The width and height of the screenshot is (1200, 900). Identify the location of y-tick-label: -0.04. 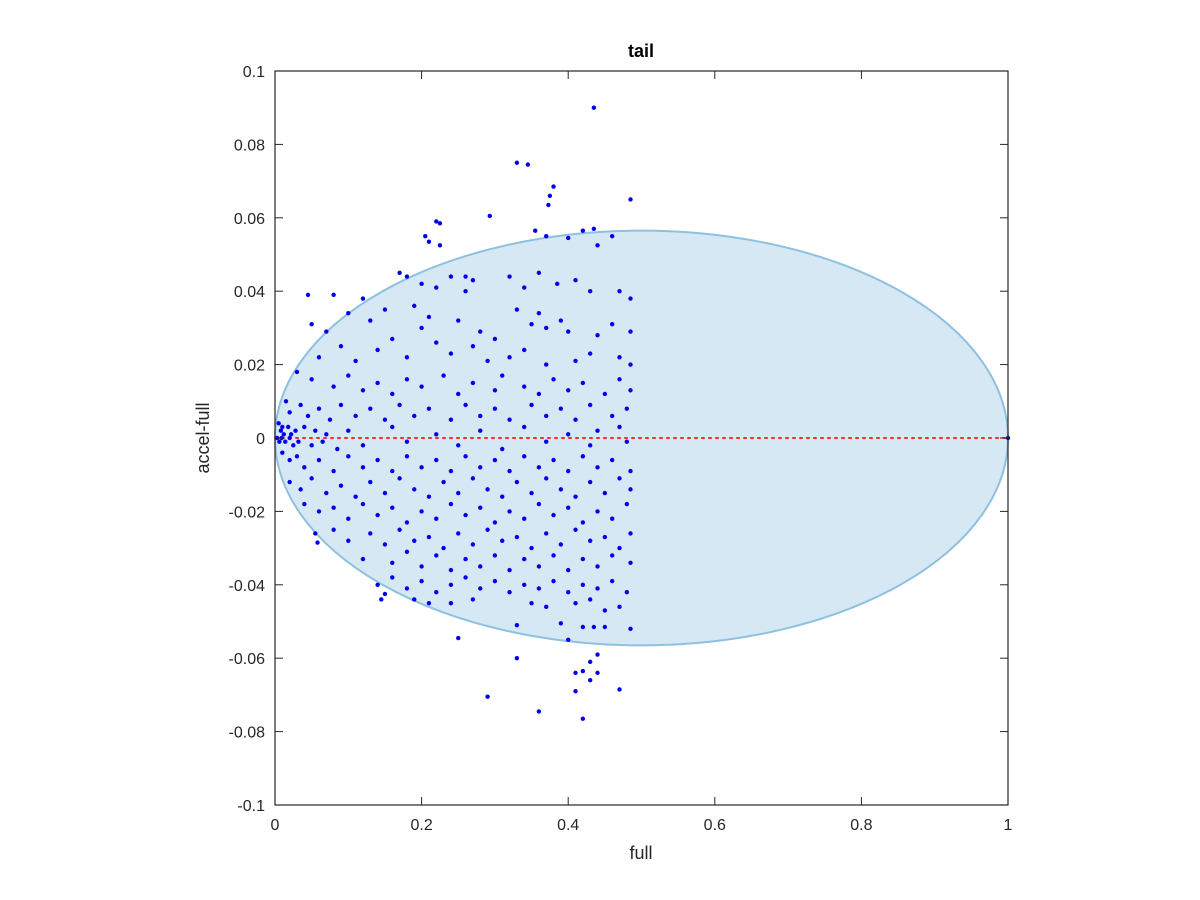
(247, 586).